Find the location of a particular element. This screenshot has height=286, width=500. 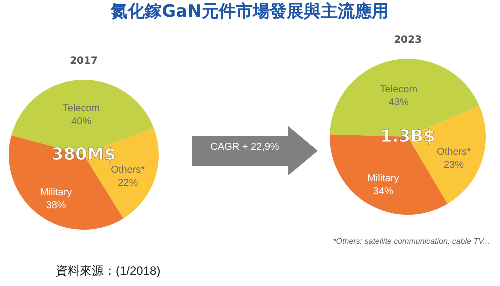

source-note: 資料來源：(1/2018) is located at coordinates (108, 271).